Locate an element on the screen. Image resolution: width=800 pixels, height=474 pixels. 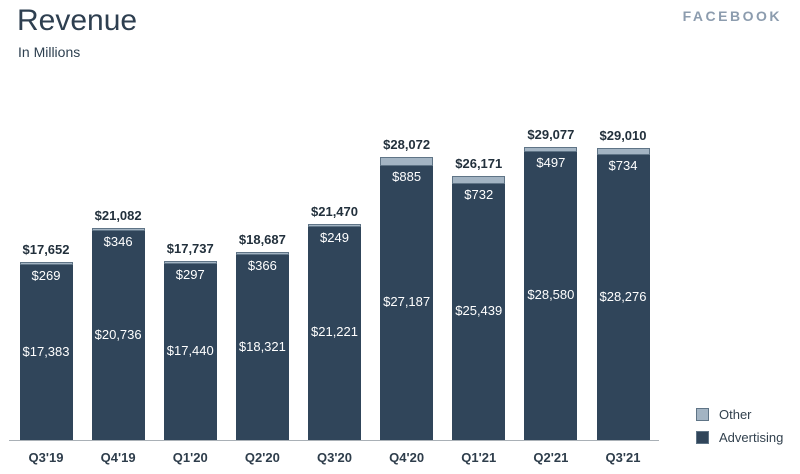
x-axis-tick-label: Q4'19 is located at coordinates (118, 457).